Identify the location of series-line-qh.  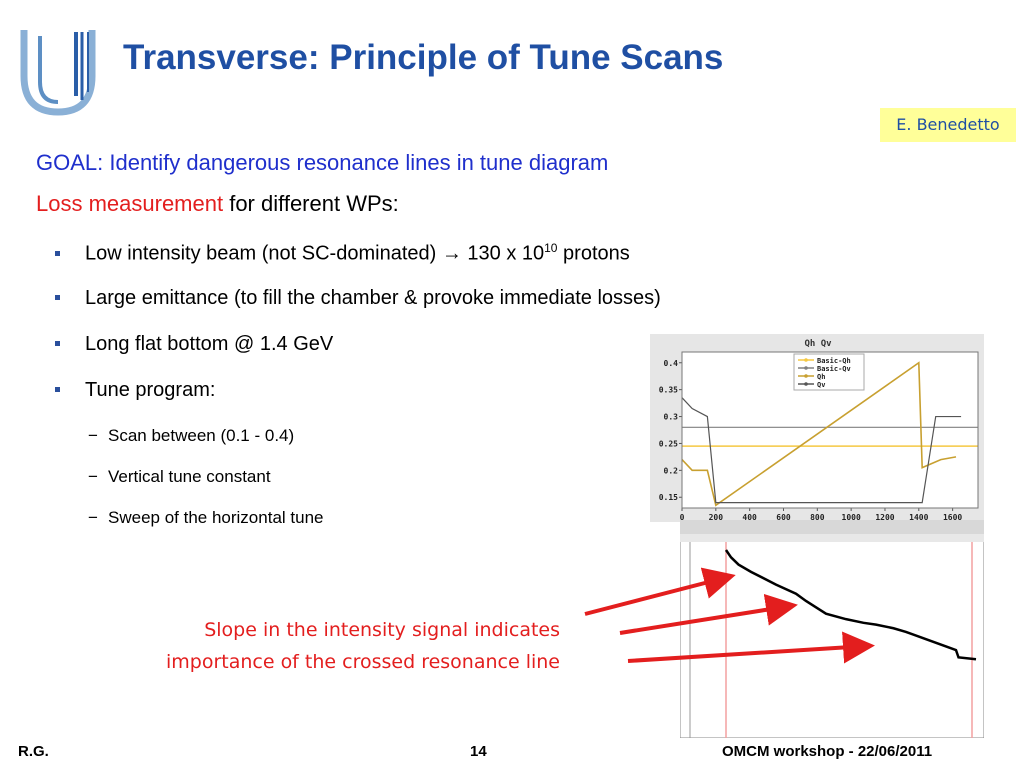
(819, 434).